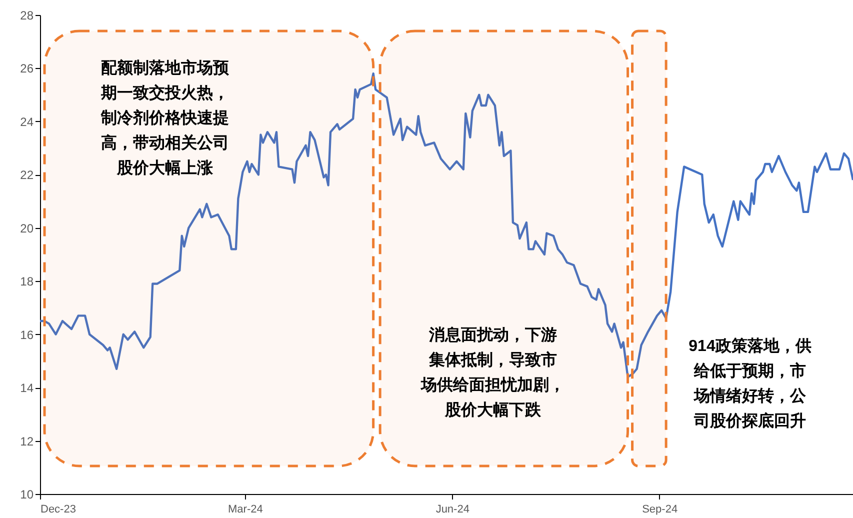  Describe the element at coordinates (492, 372) in the screenshot. I see `annotation: 消息面扰动，下游集体抵制，导致市场供给面担忧加剧，股价大幅下跌` at that location.